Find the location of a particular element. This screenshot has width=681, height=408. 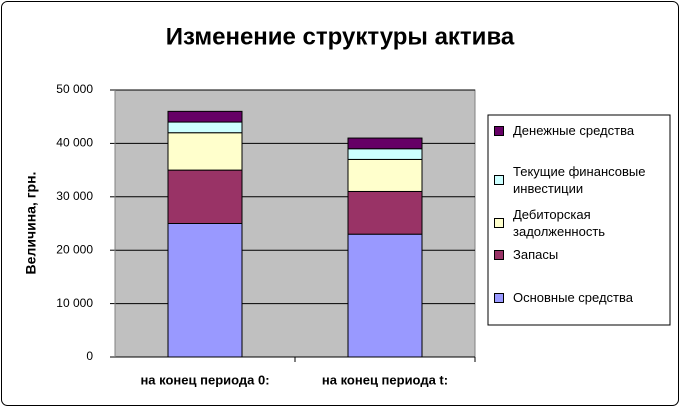

x-tick-label: на конец периода t: is located at coordinates (385, 379).